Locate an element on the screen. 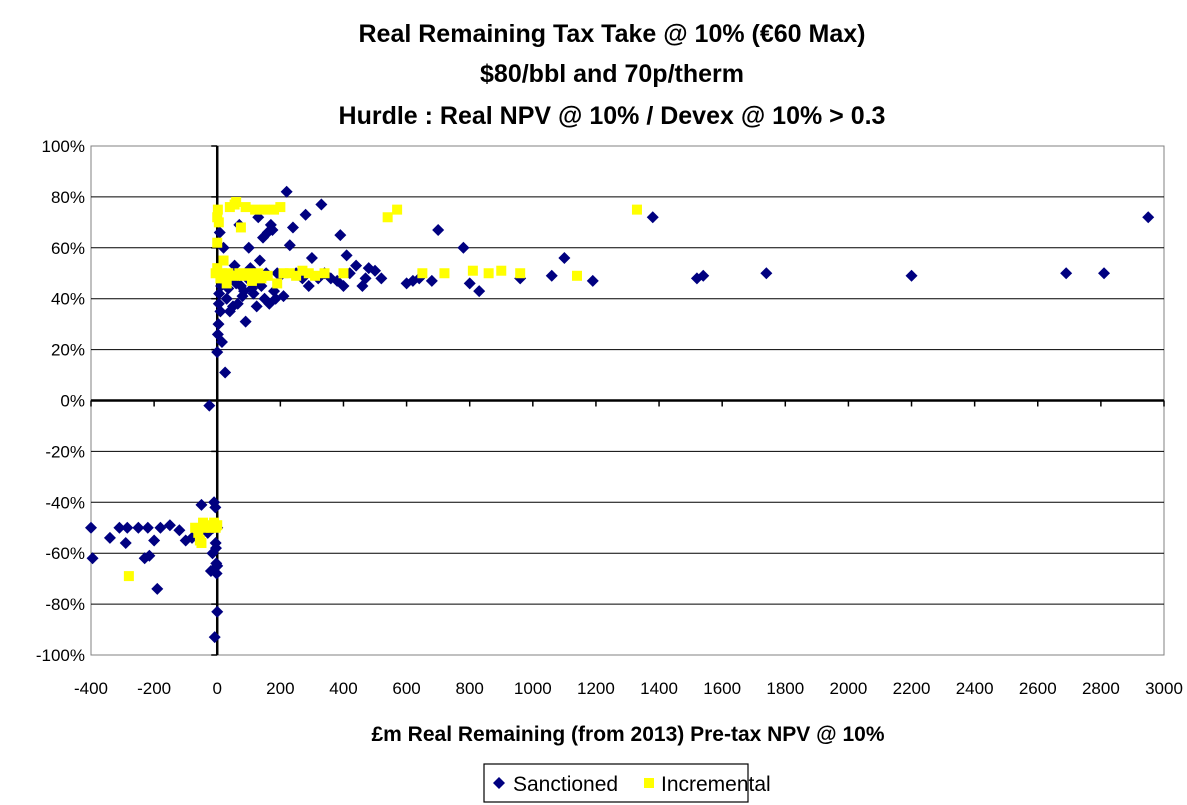 The width and height of the screenshot is (1187, 805). x-tick-label: 3000 is located at coordinates (1164, 688).